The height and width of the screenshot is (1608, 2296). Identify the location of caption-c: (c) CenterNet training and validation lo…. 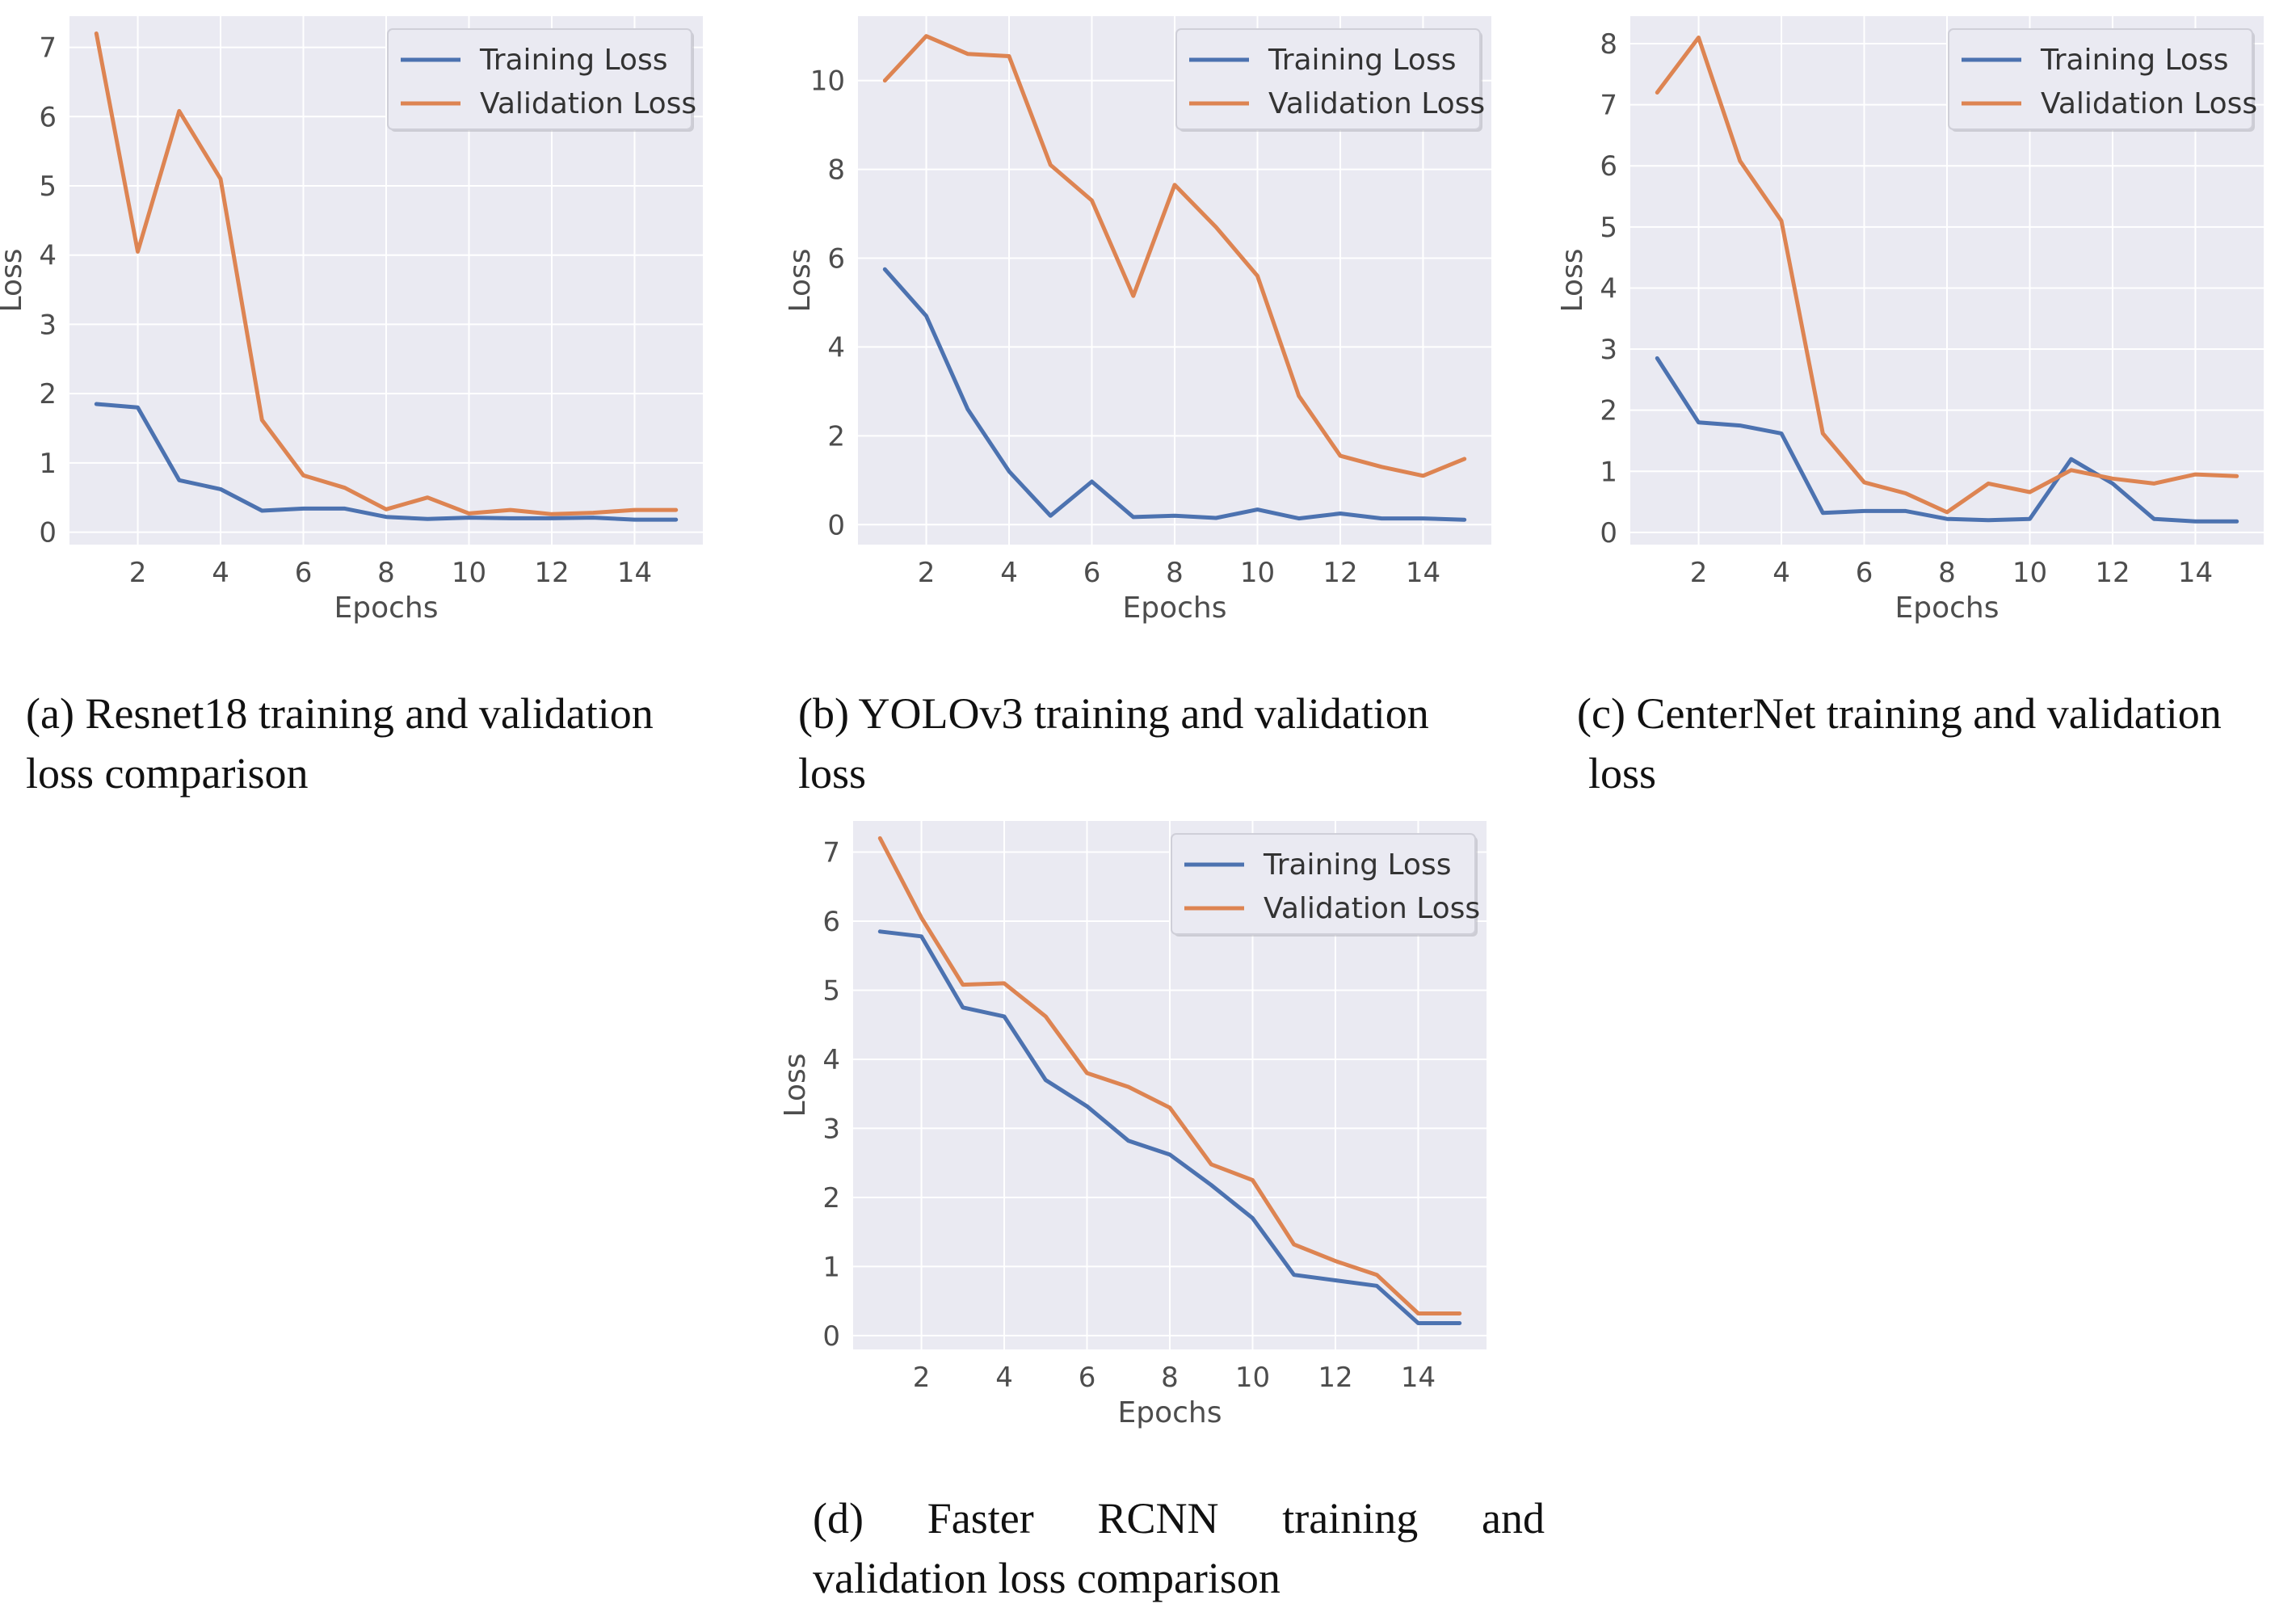
(1936, 743).